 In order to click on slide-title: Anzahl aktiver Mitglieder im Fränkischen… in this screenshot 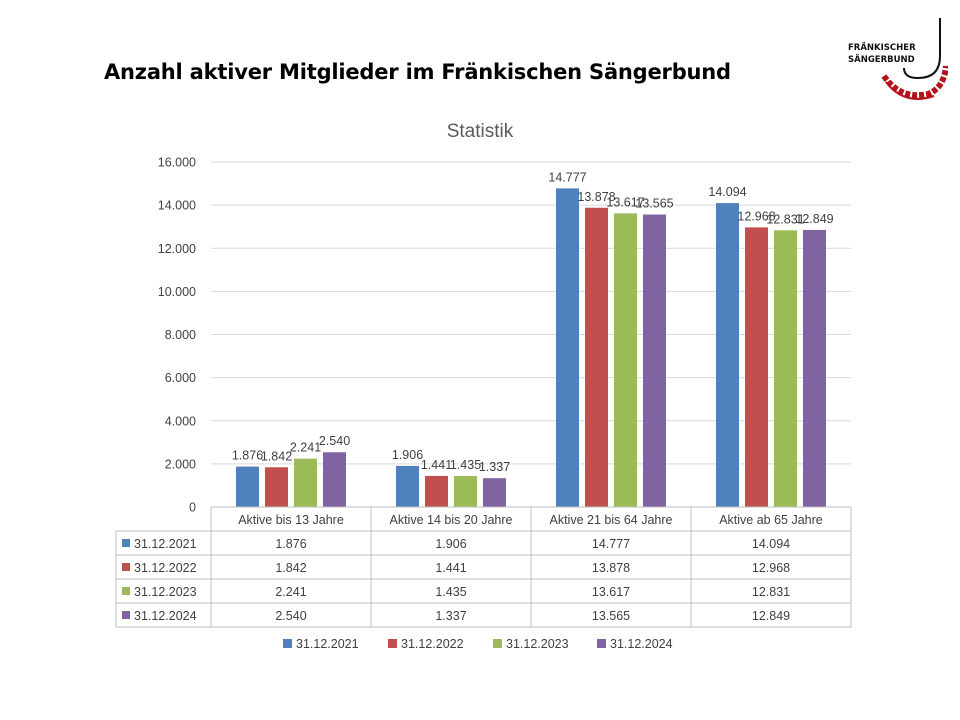, I will do `click(417, 72)`.